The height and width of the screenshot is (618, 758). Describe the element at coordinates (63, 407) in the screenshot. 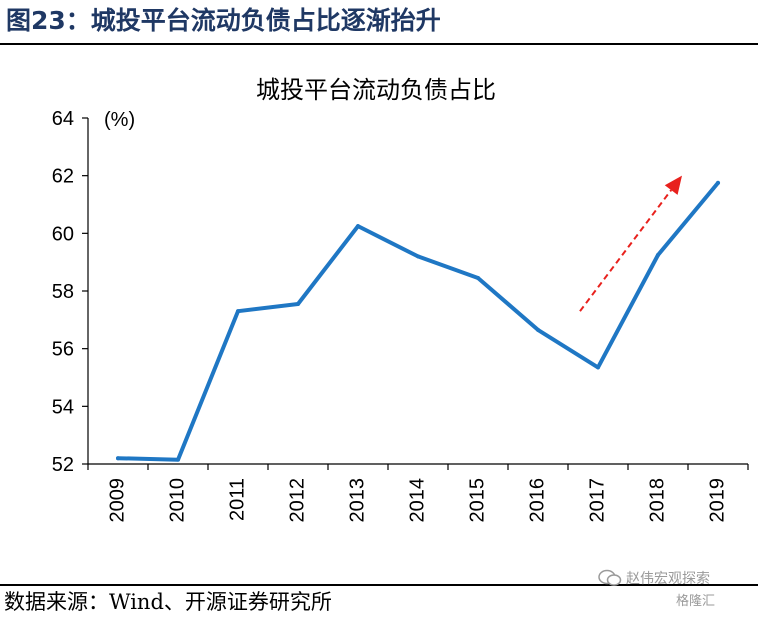

I see `y-tick-label: 54` at that location.